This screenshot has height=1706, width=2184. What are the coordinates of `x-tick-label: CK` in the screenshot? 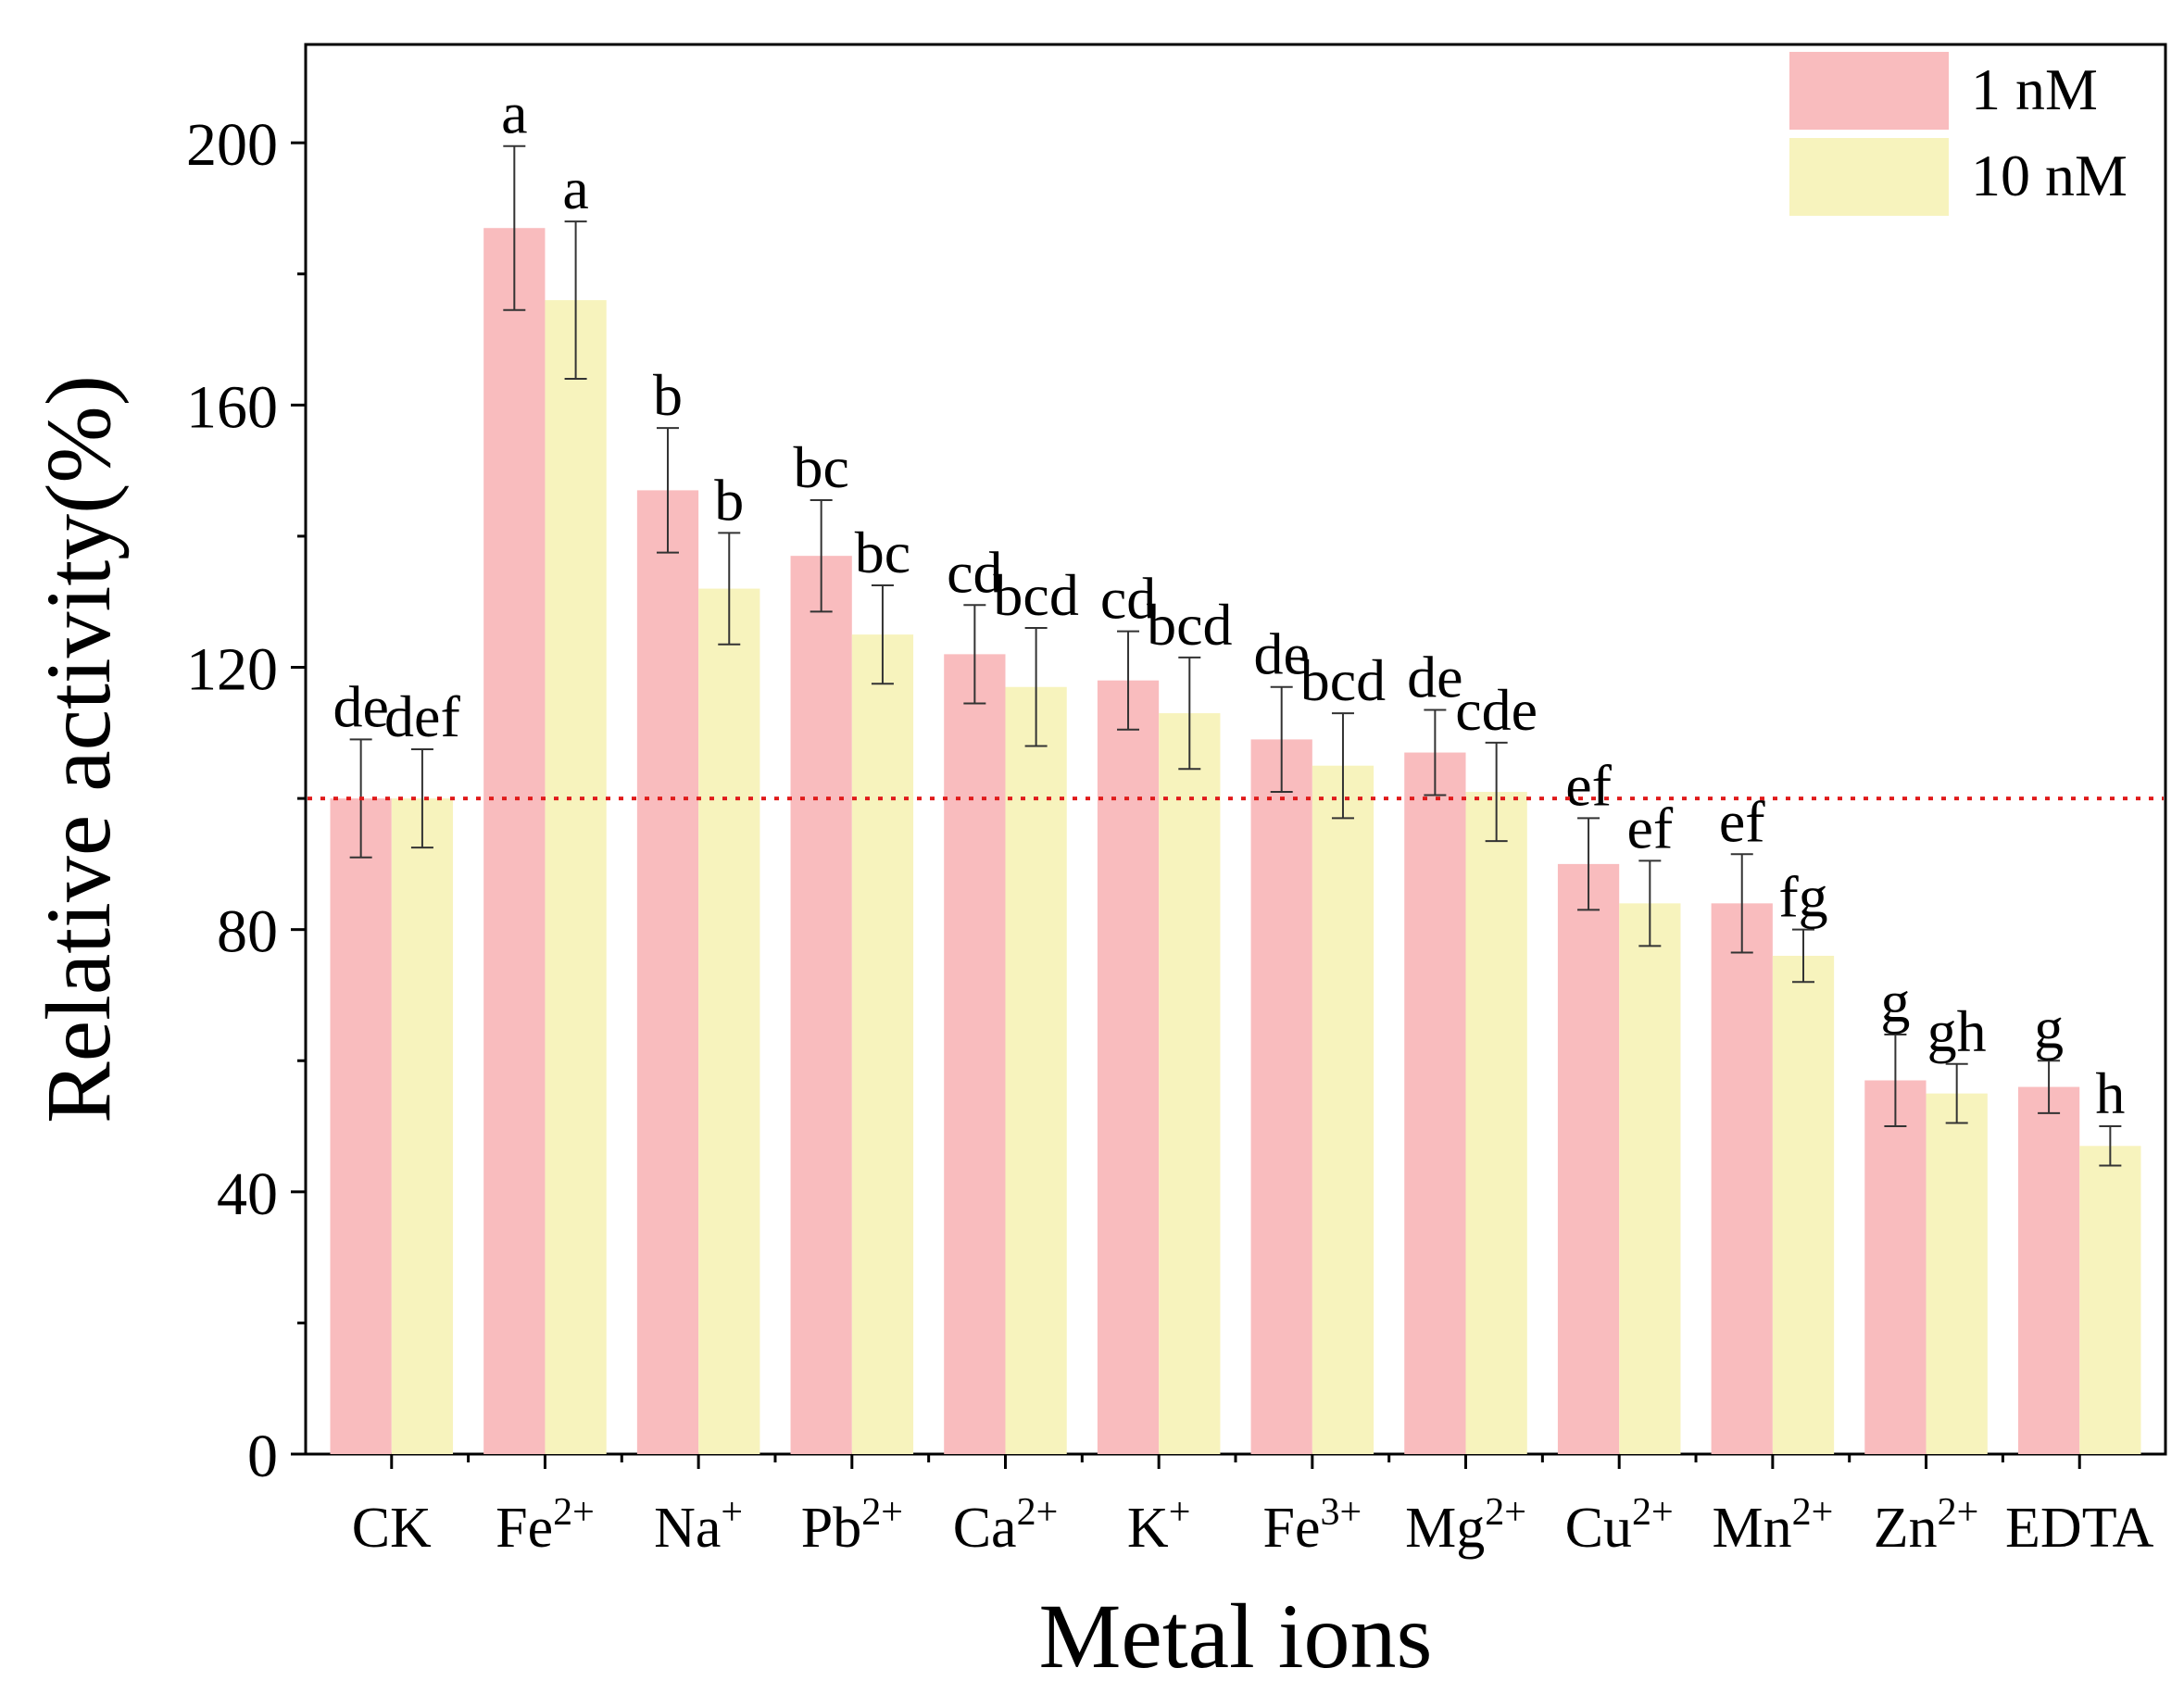 It's located at (392, 1528).